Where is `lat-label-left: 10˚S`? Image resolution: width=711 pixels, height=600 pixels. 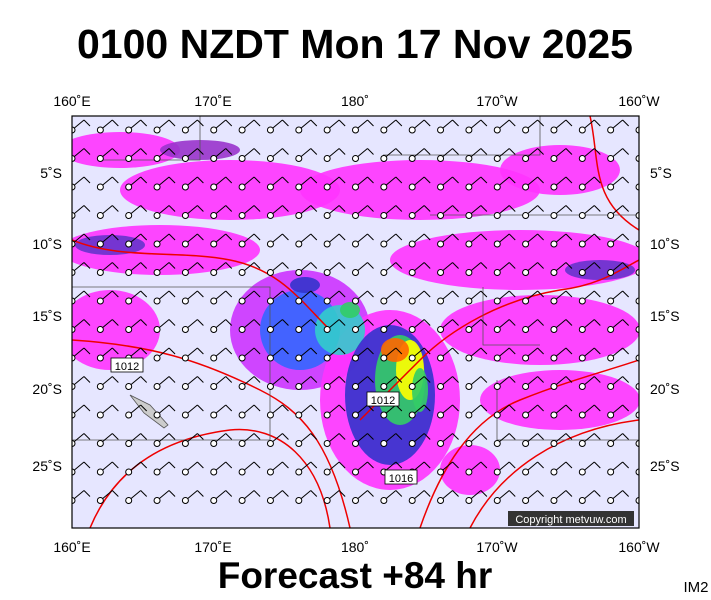
lat-label-left: 10˚S is located at coordinates (47, 244).